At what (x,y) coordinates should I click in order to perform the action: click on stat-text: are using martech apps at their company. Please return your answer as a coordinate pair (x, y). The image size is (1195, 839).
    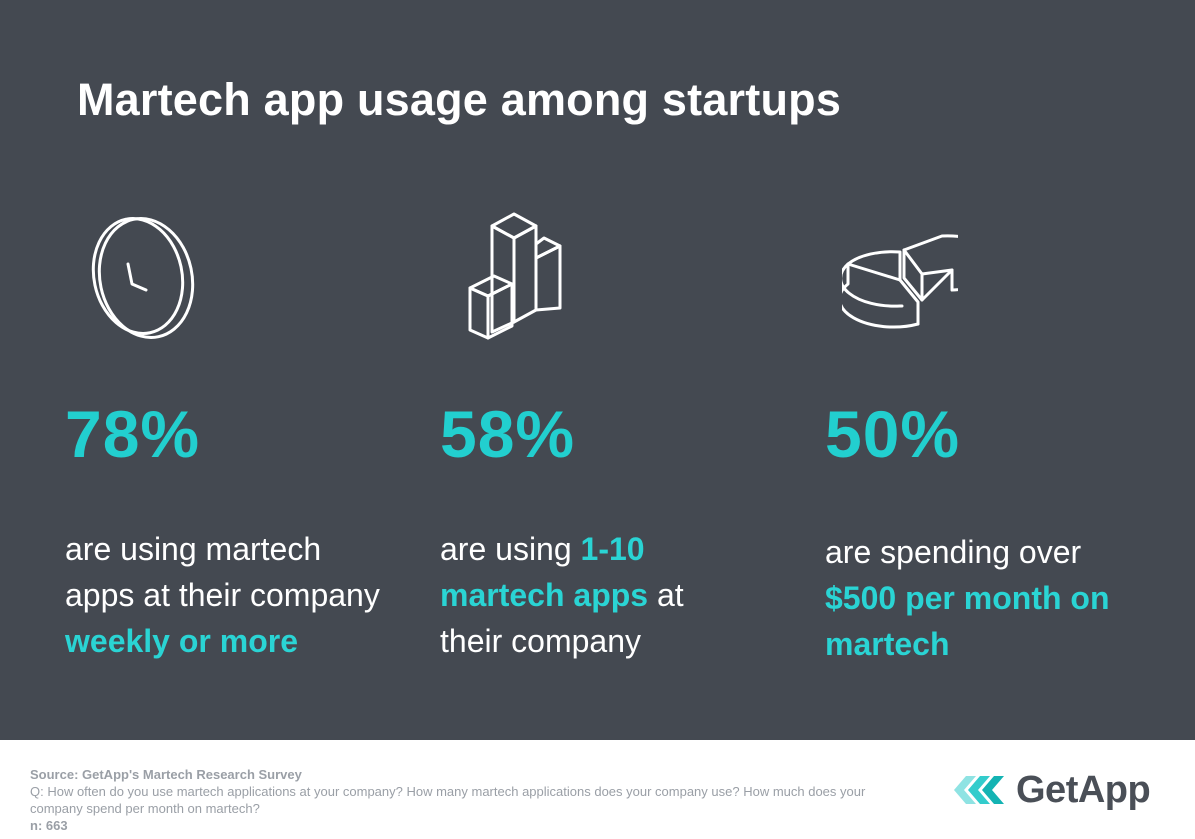
    Looking at the image, I should click on (222, 572).